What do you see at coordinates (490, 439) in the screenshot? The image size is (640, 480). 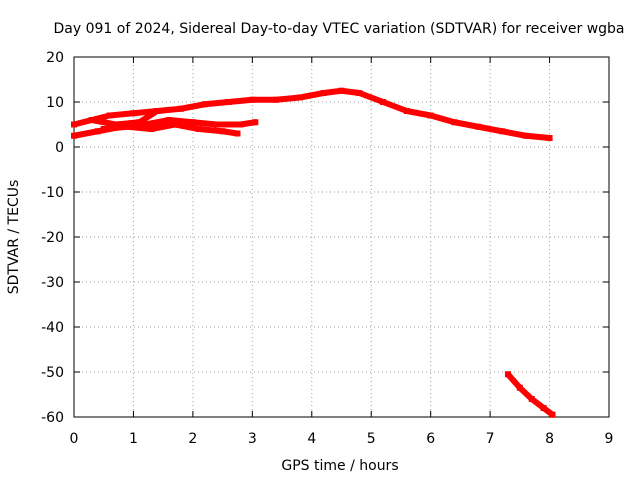 I see `x-tick-label: 7` at bounding box center [490, 439].